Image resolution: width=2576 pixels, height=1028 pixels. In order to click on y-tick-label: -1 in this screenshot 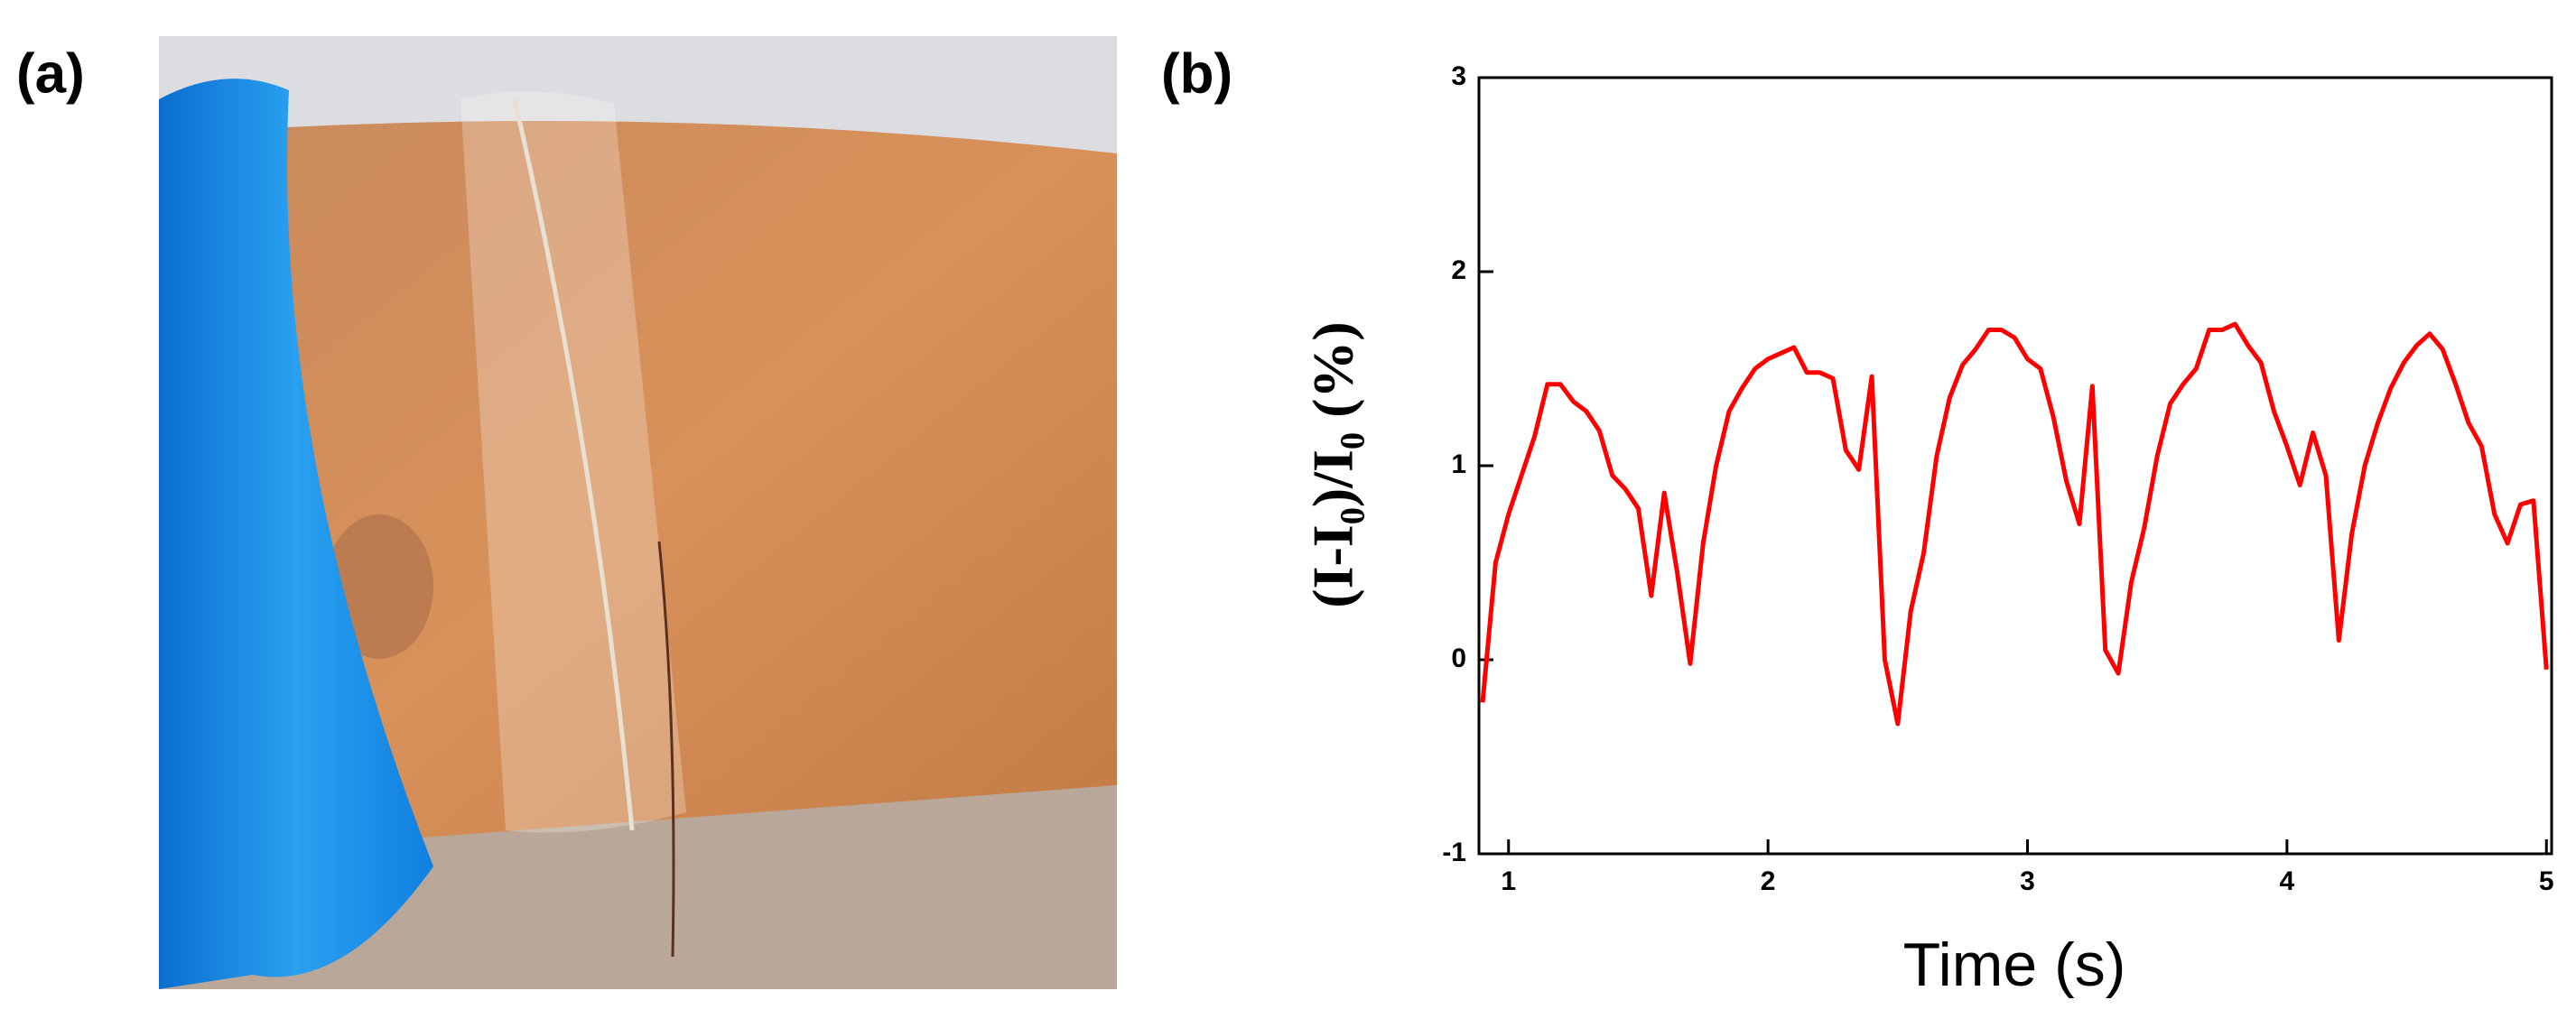, I will do `click(1454, 852)`.